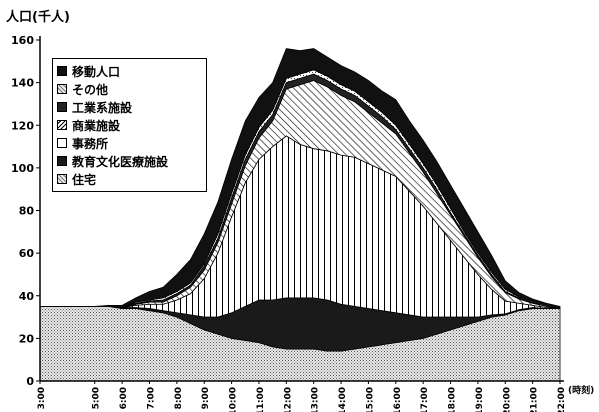  What do you see at coordinates (129, 89) in the screenshot?
I see `legend-item: その他` at bounding box center [129, 89].